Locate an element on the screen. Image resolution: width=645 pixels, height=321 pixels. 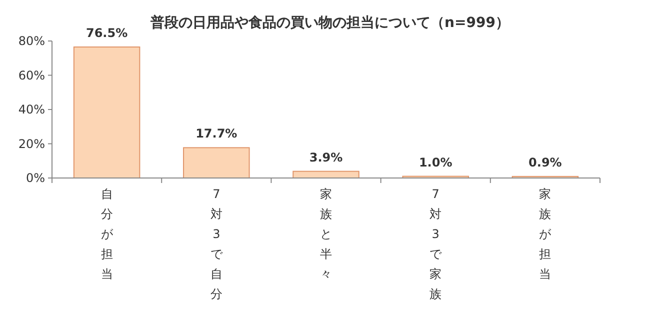
y-tick-label: 0% is located at coordinates (35, 178).